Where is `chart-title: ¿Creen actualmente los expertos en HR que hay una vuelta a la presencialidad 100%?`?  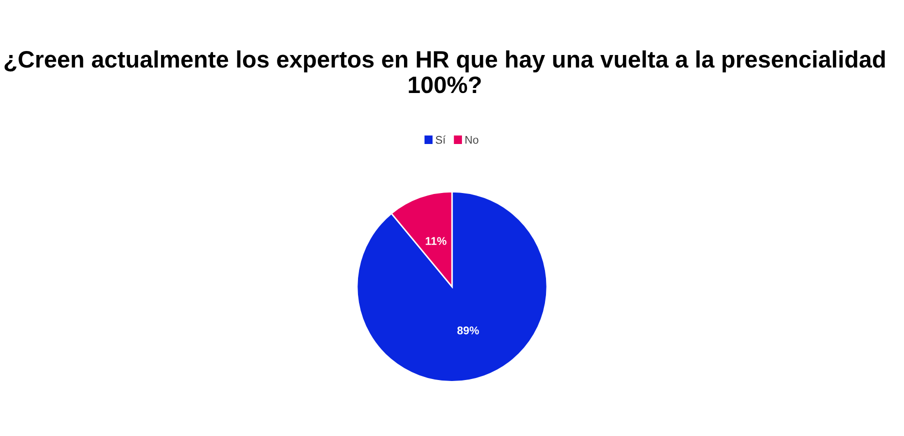
chart-title: ¿Creen actualmente los expertos en HR que hay una vuelta a la presencialidad 100%? is located at coordinates (444, 72).